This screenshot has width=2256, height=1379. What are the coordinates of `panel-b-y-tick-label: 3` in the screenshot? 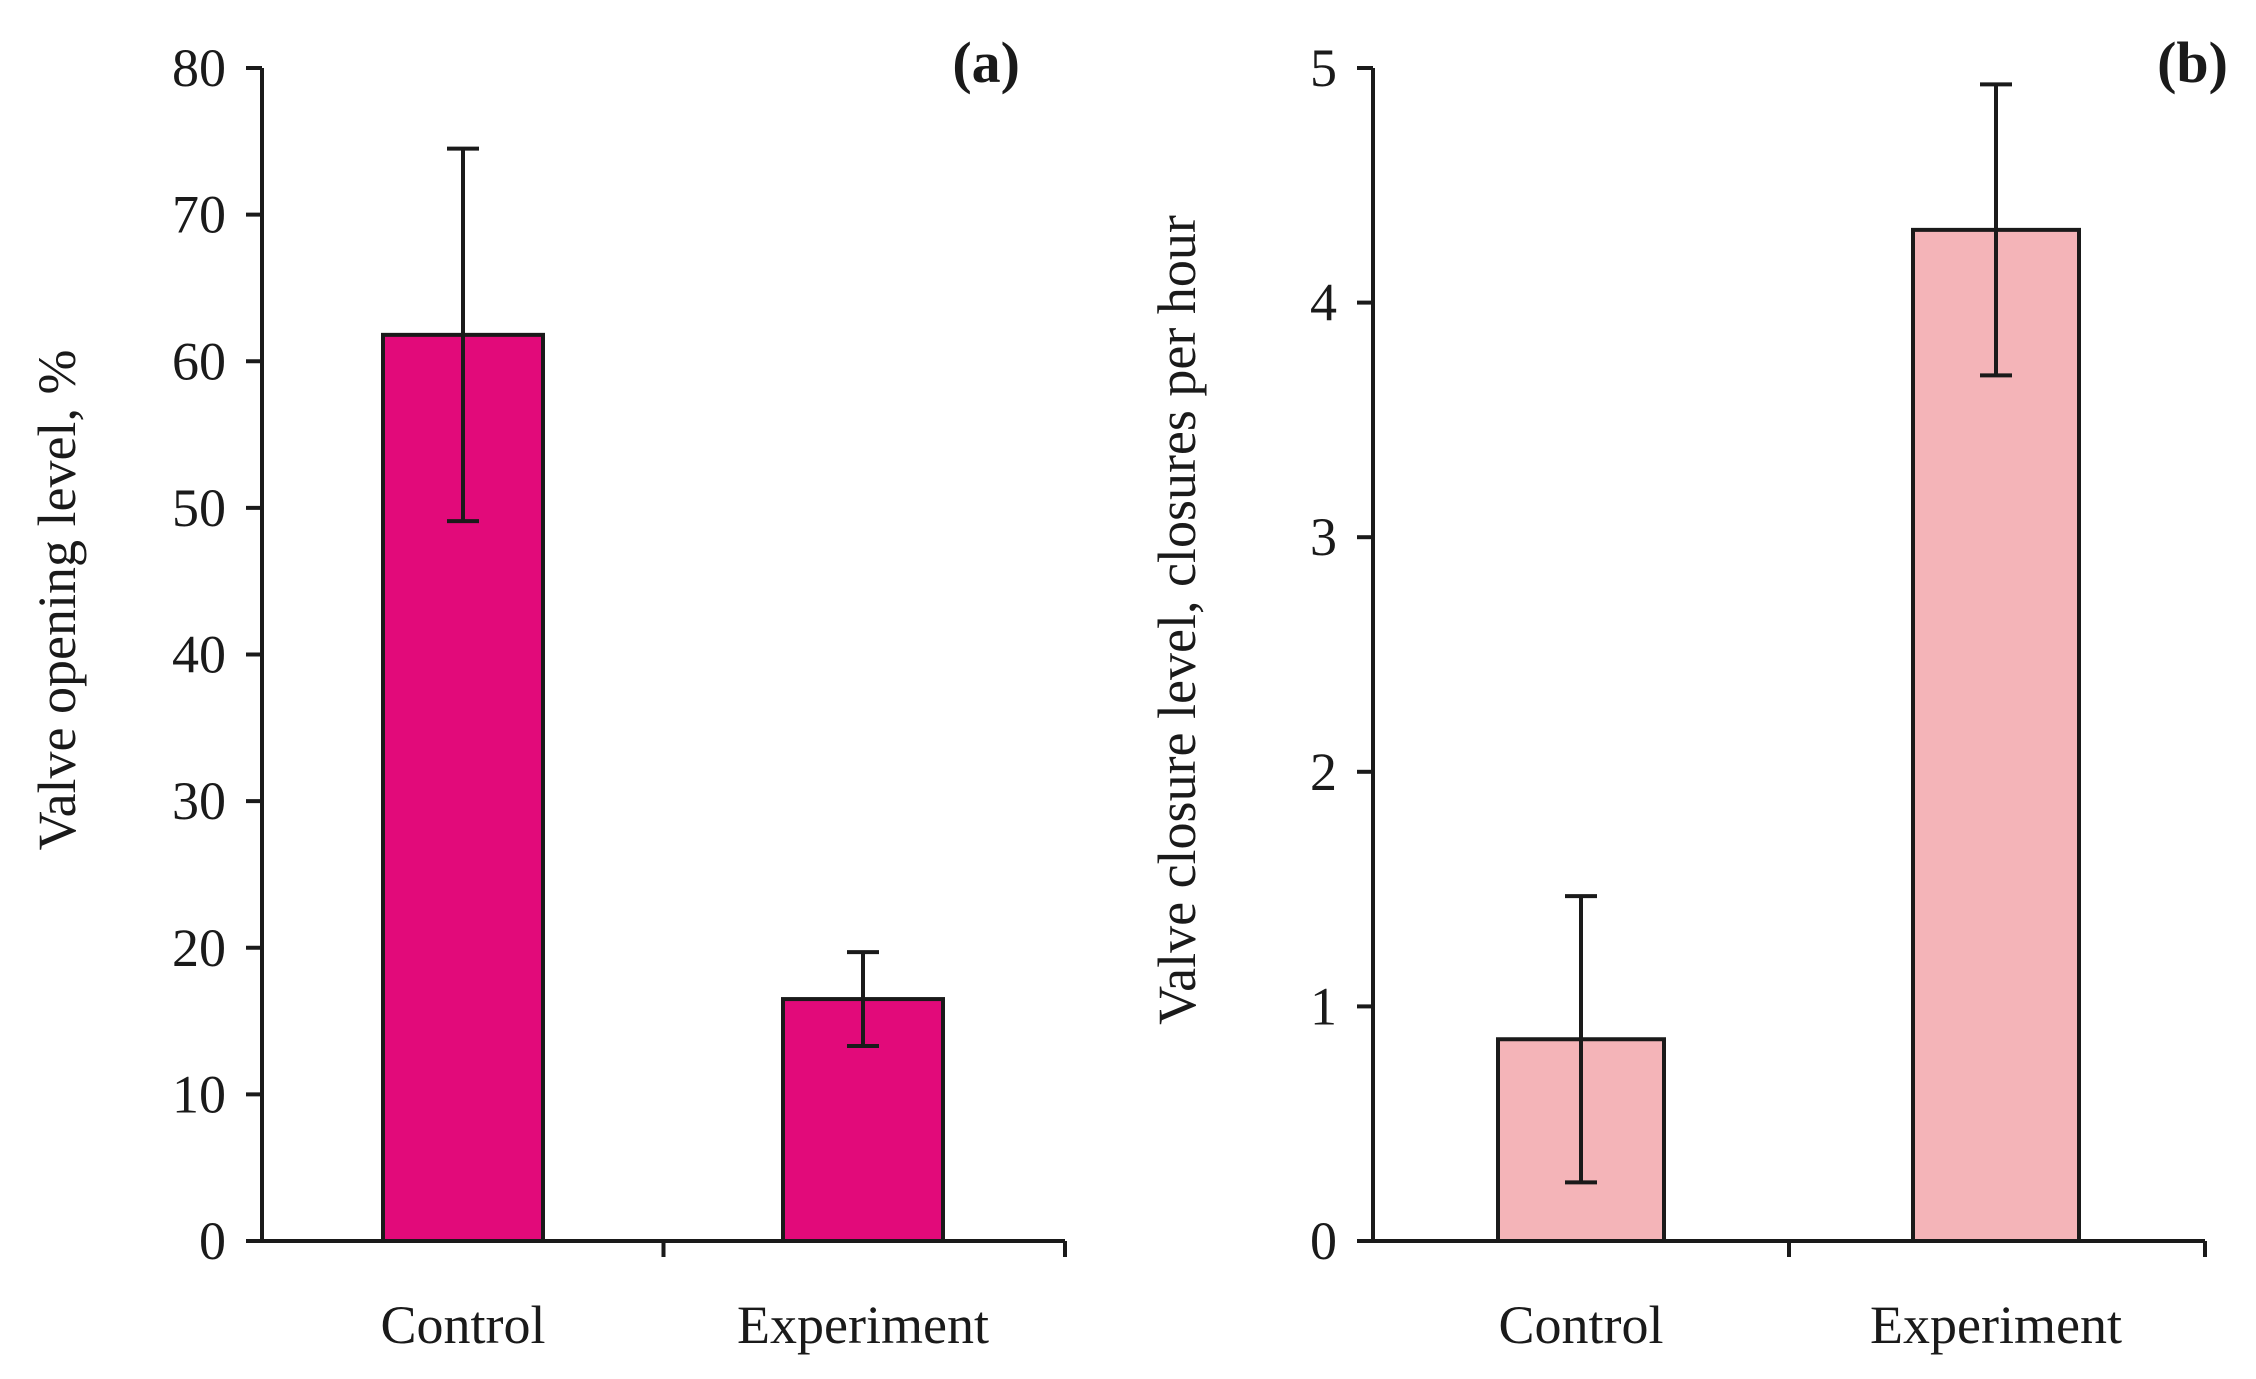 It's located at (1323, 537).